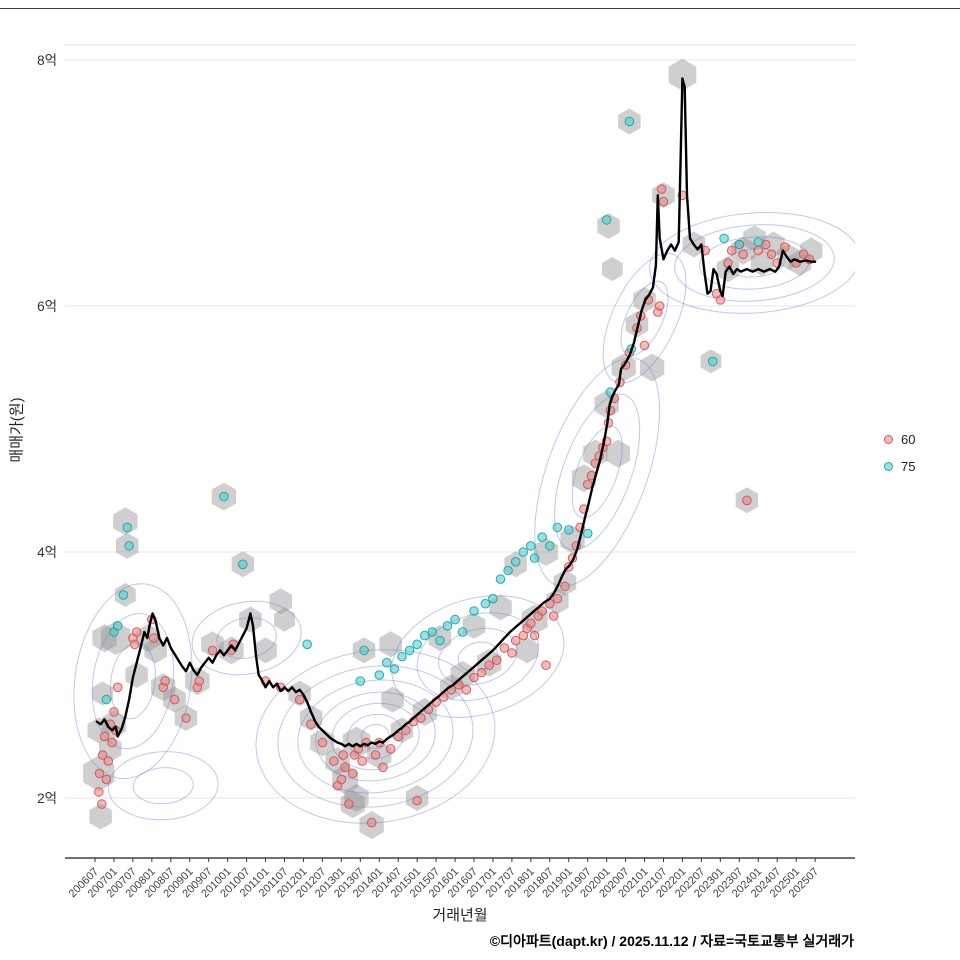 The image size is (960, 960). Describe the element at coordinates (47, 60) in the screenshot. I see `y-tick-label: 8억` at that location.